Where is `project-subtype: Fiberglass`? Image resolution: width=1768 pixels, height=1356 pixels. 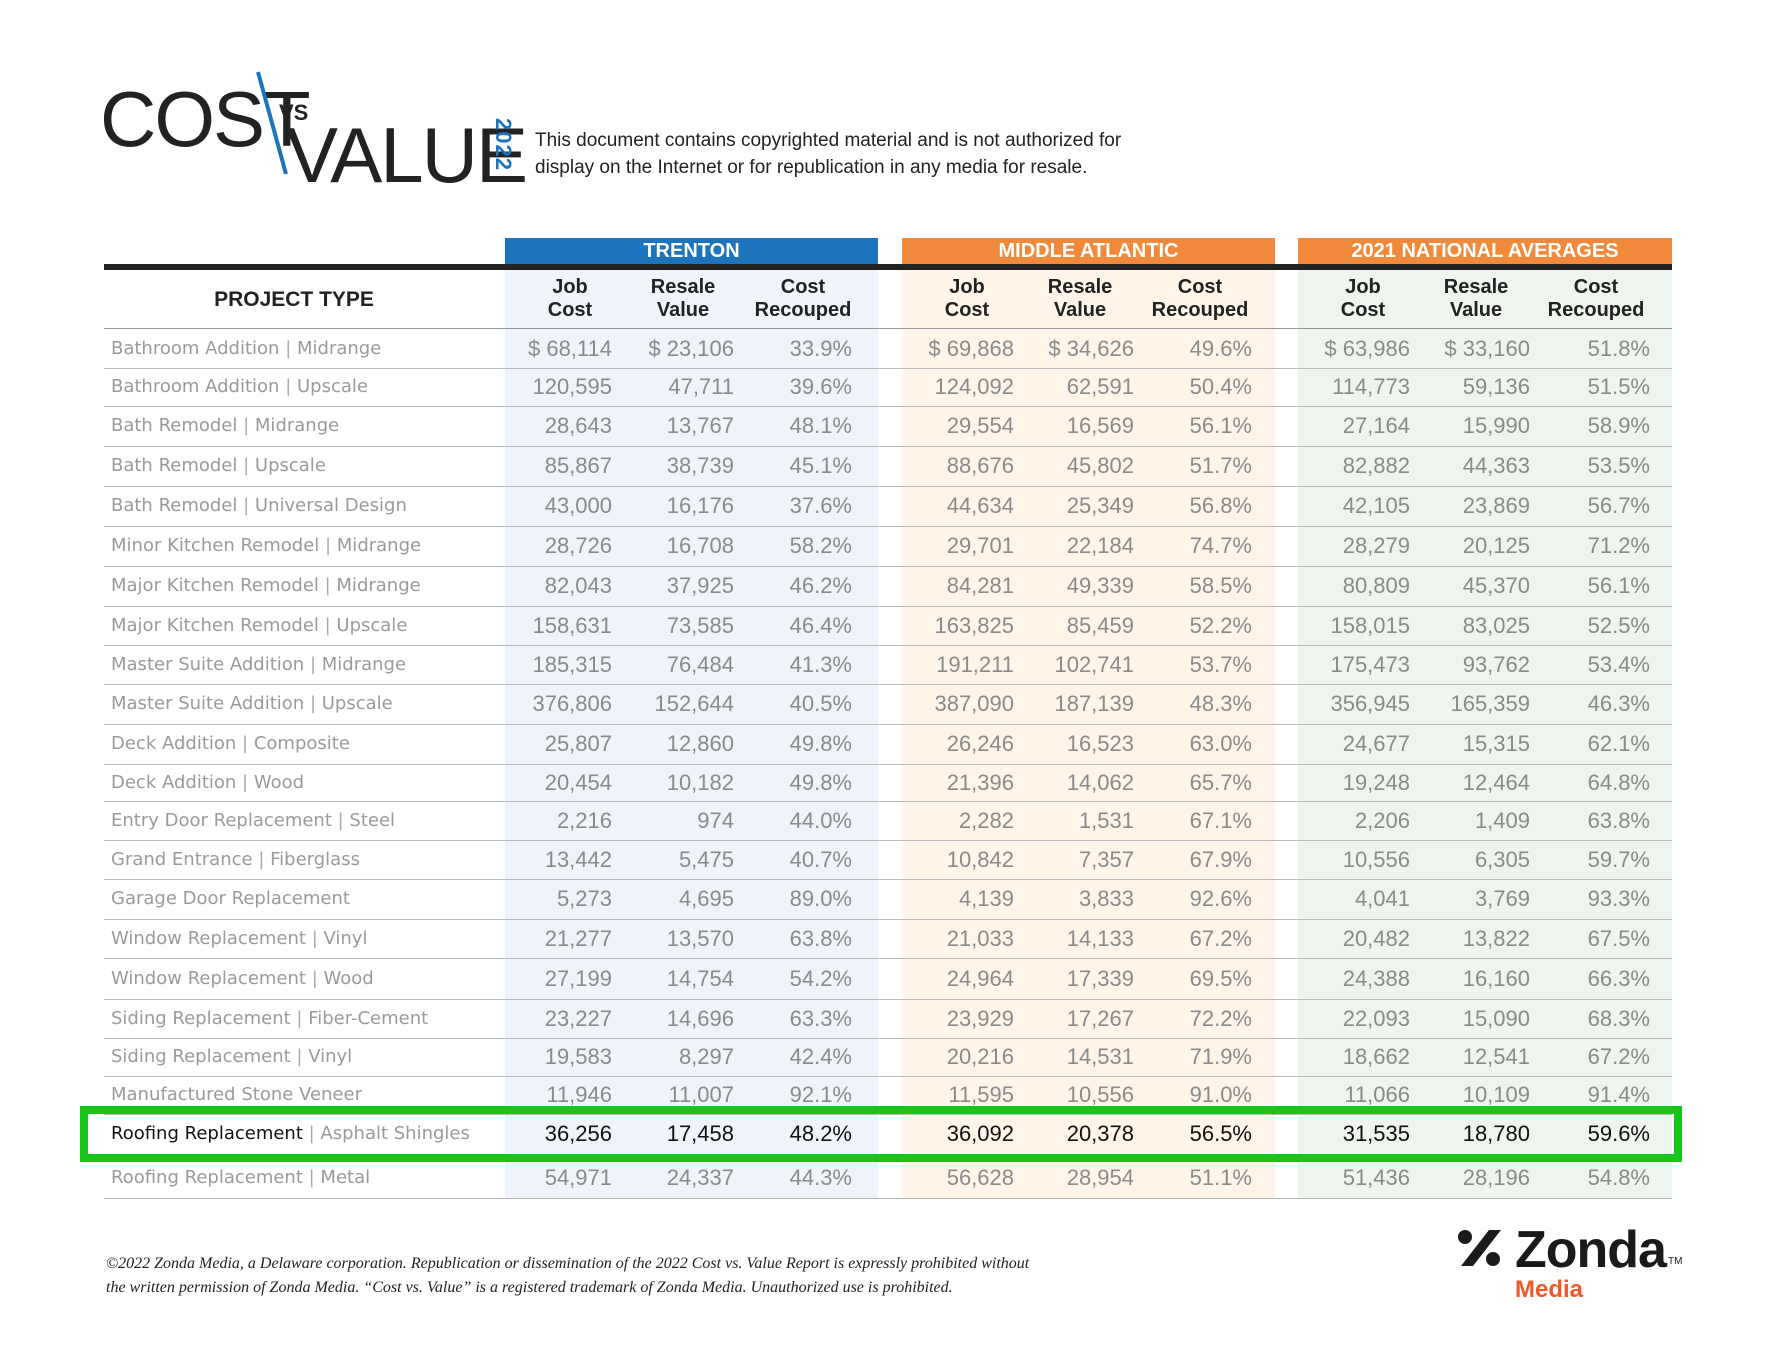
project-subtype: Fiberglass is located at coordinates (315, 859).